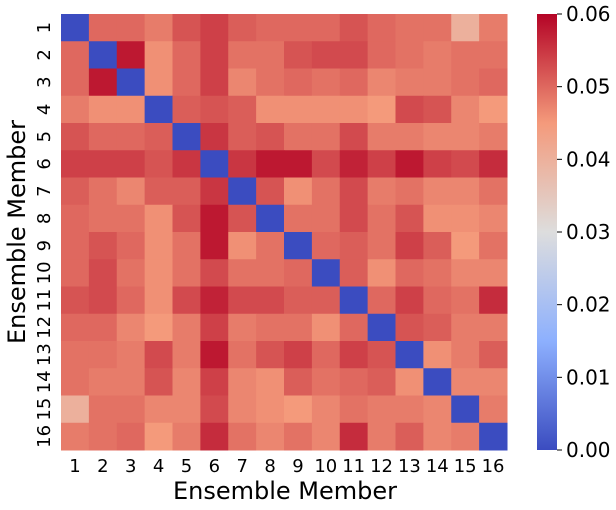 Image resolution: width=616 pixels, height=510 pixels. Describe the element at coordinates (44, 409) in the screenshot. I see `y-tick-label: 15` at that location.